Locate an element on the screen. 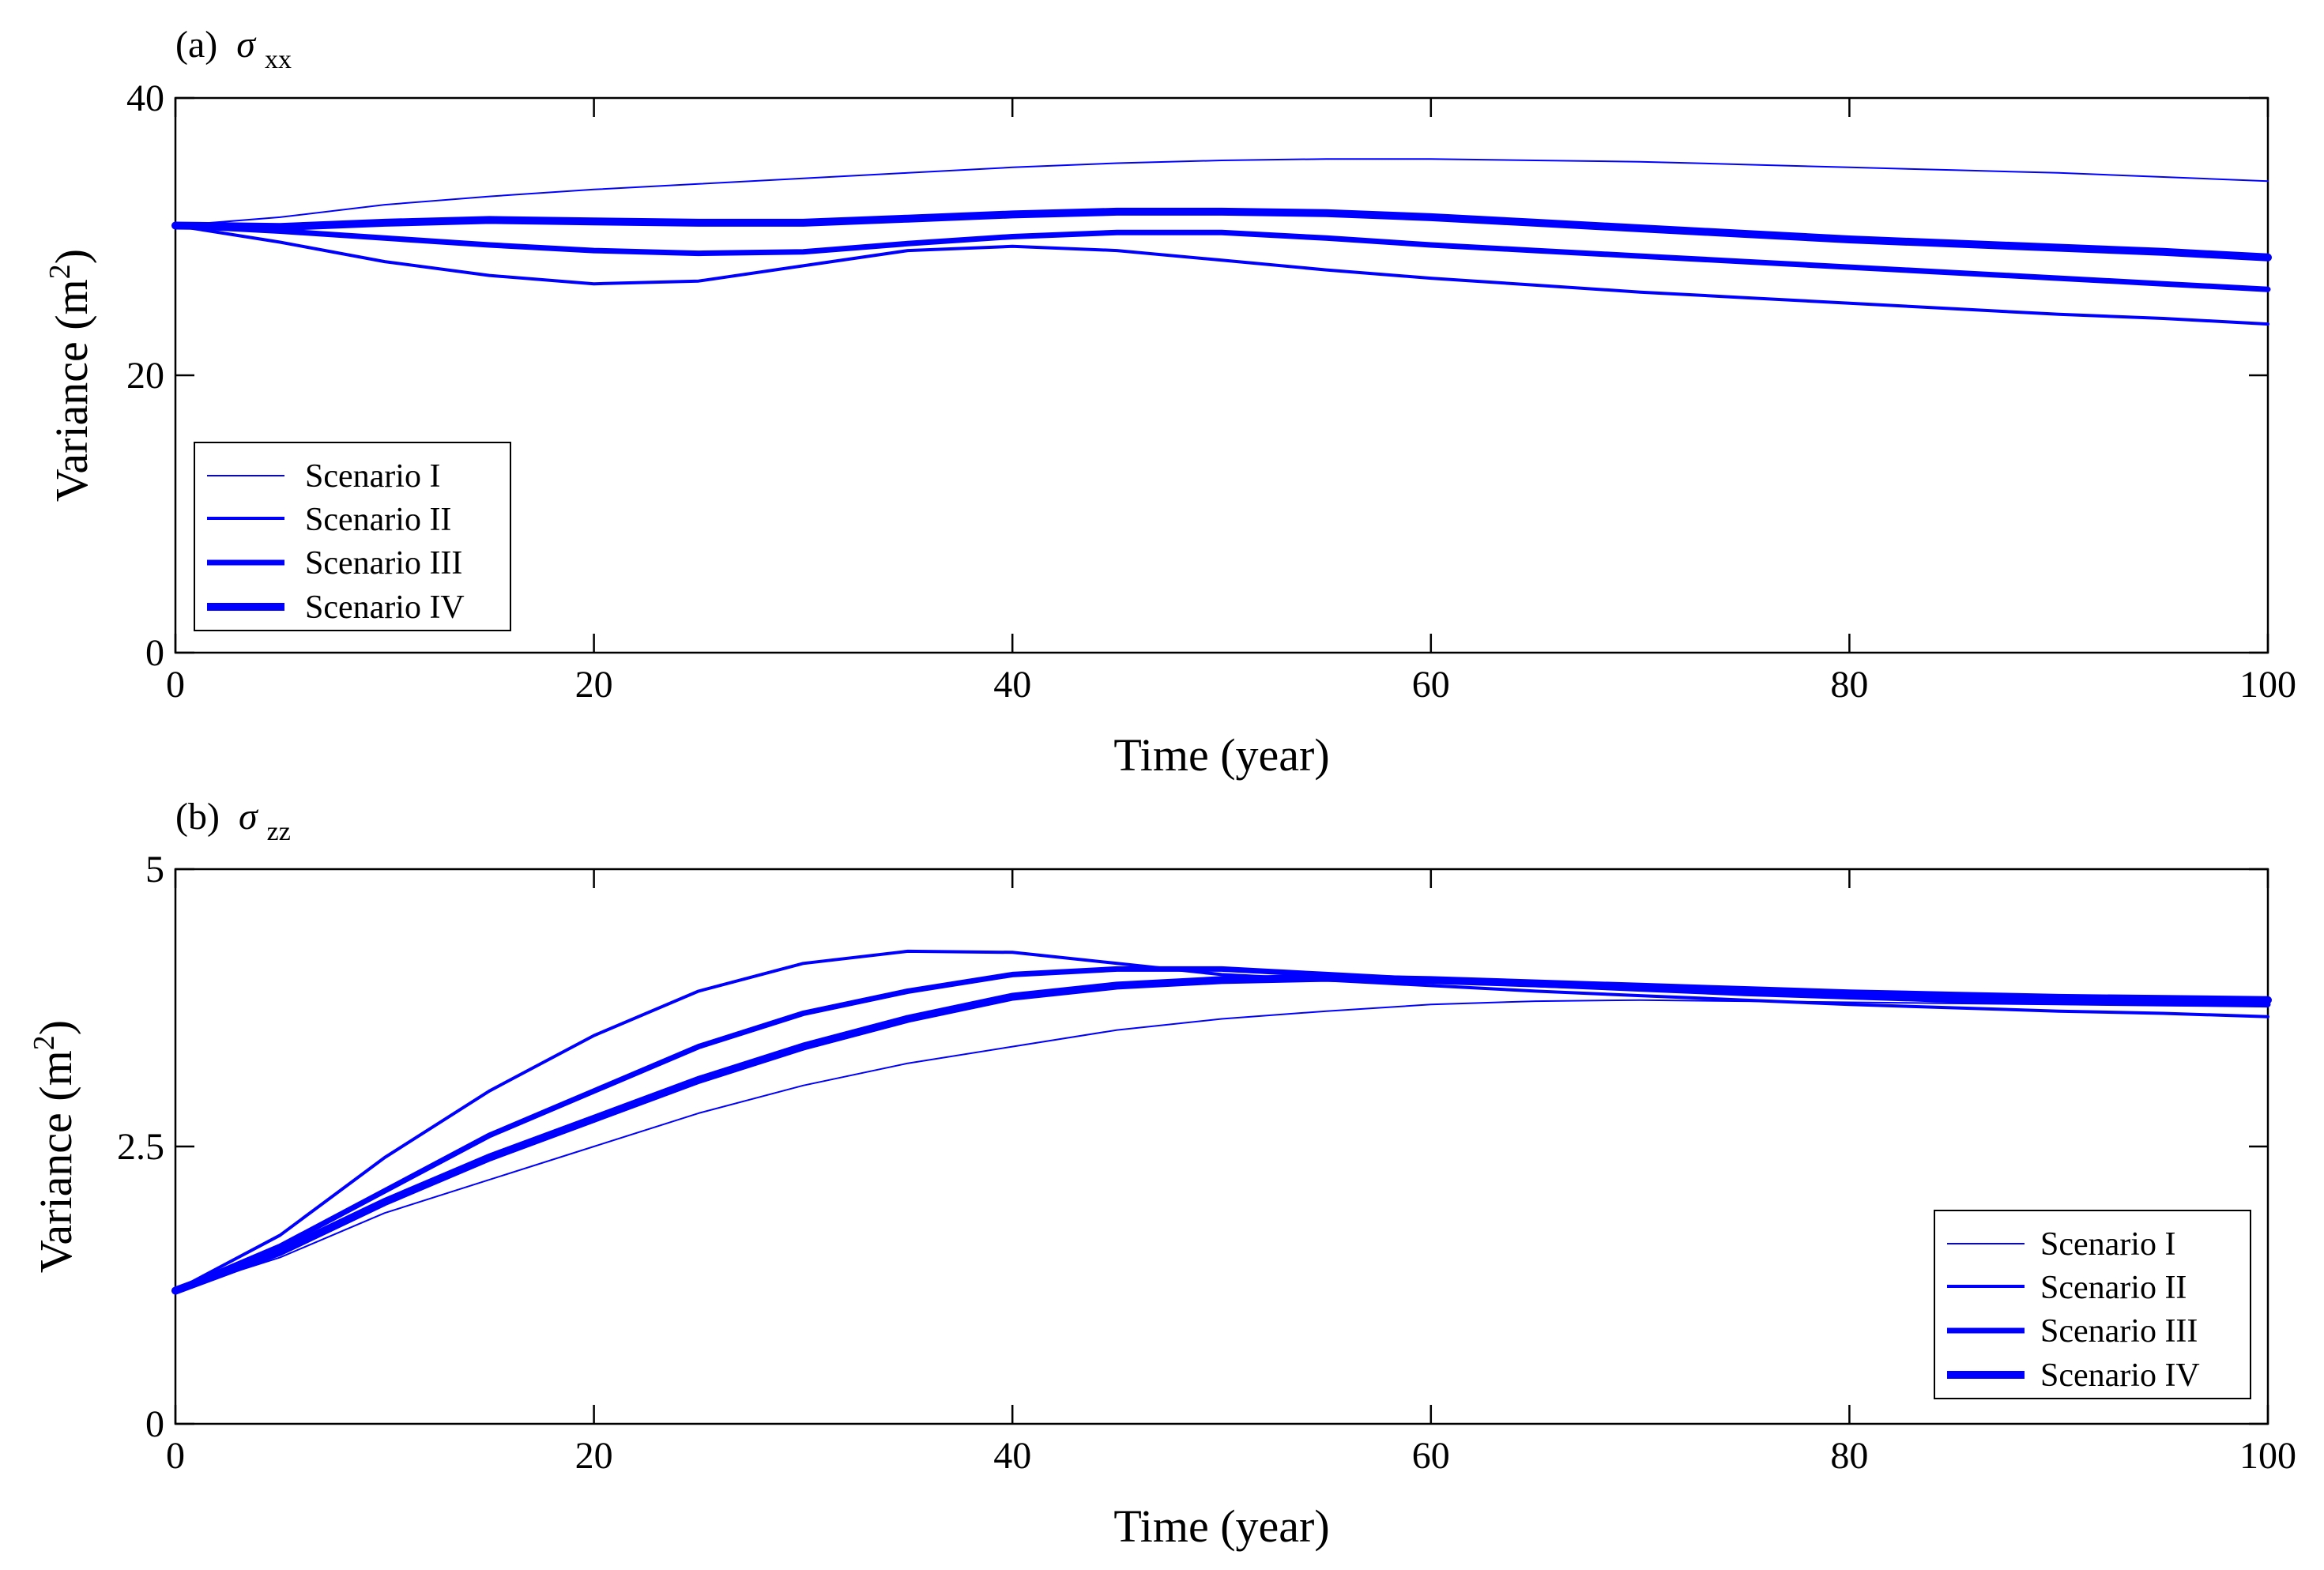 This screenshot has width=2324, height=1570. y-tick-label-b-0: 0 is located at coordinates (155, 1424).